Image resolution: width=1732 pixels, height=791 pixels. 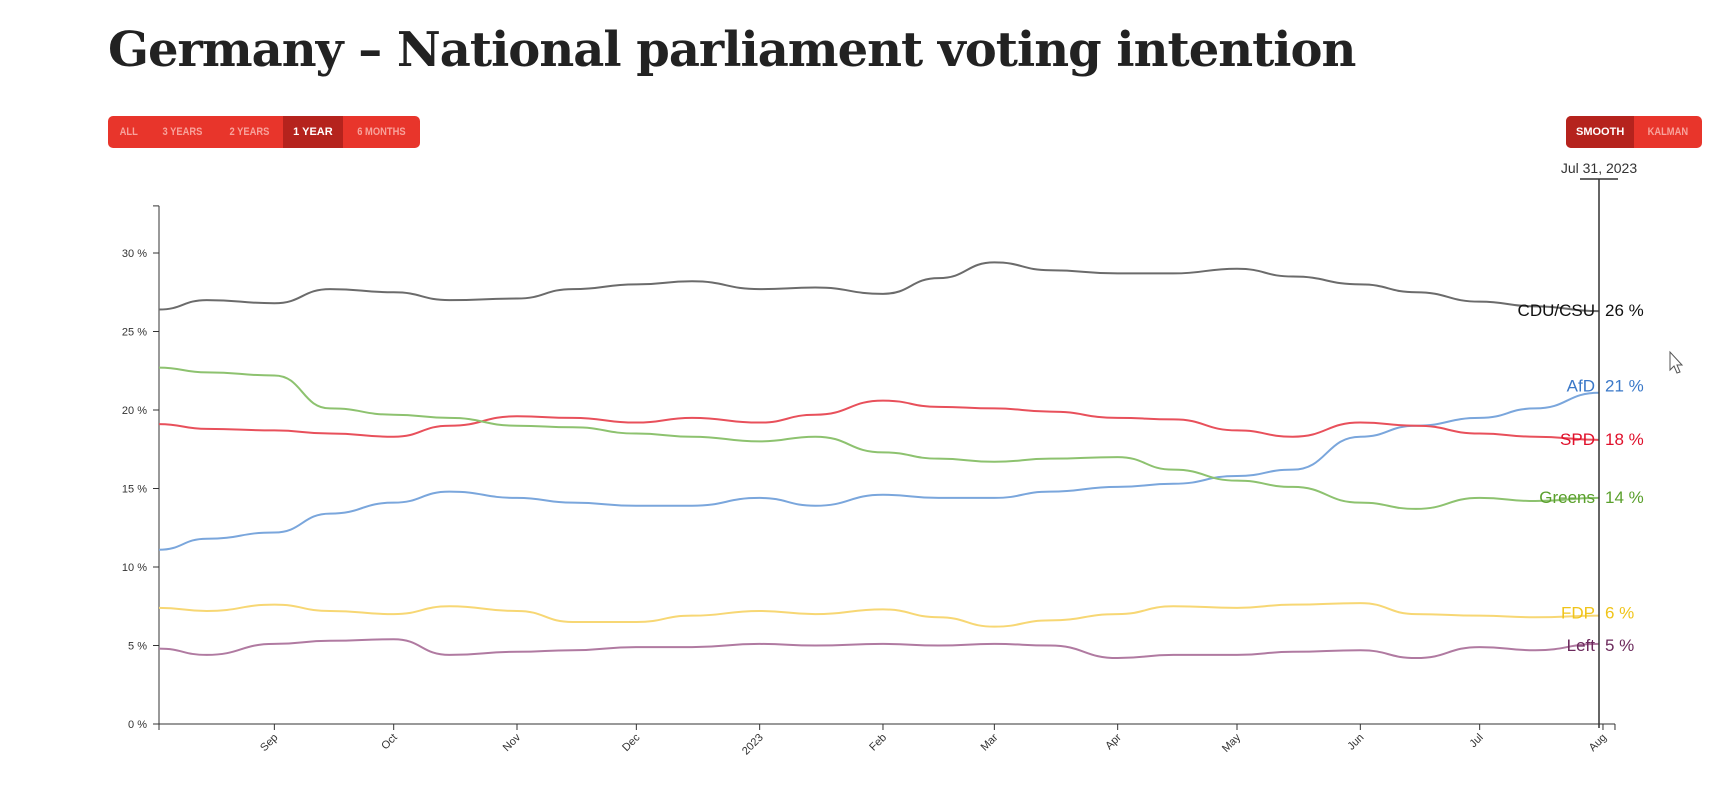 I want to click on x-tick-label: May, so click(x=1232, y=743).